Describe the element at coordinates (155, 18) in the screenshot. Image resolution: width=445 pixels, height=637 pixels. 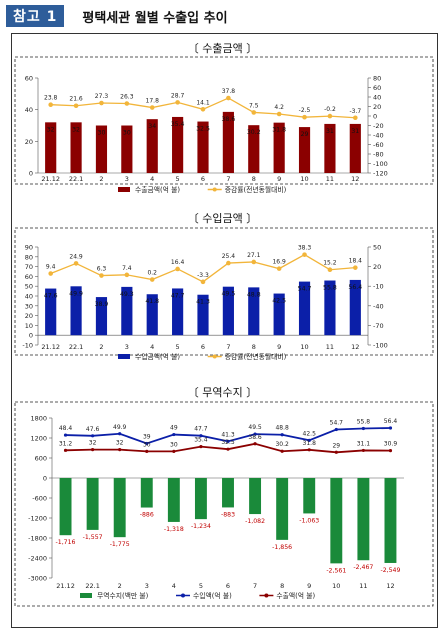
I see `page-title: 평택세관 월별 수출입 추이` at that location.